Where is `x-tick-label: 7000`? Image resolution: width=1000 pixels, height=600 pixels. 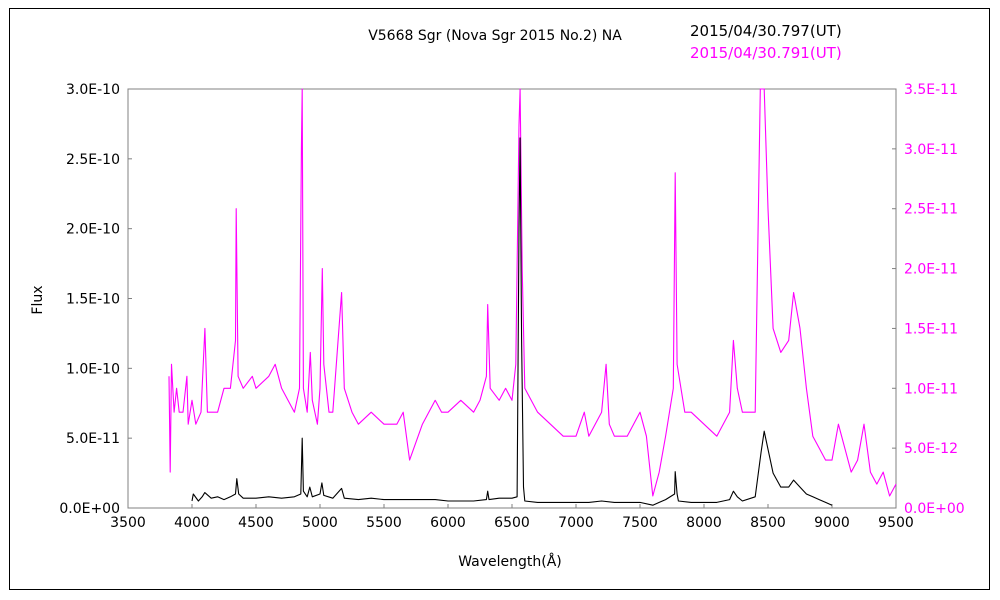
x-tick-label: 7000 is located at coordinates (576, 523).